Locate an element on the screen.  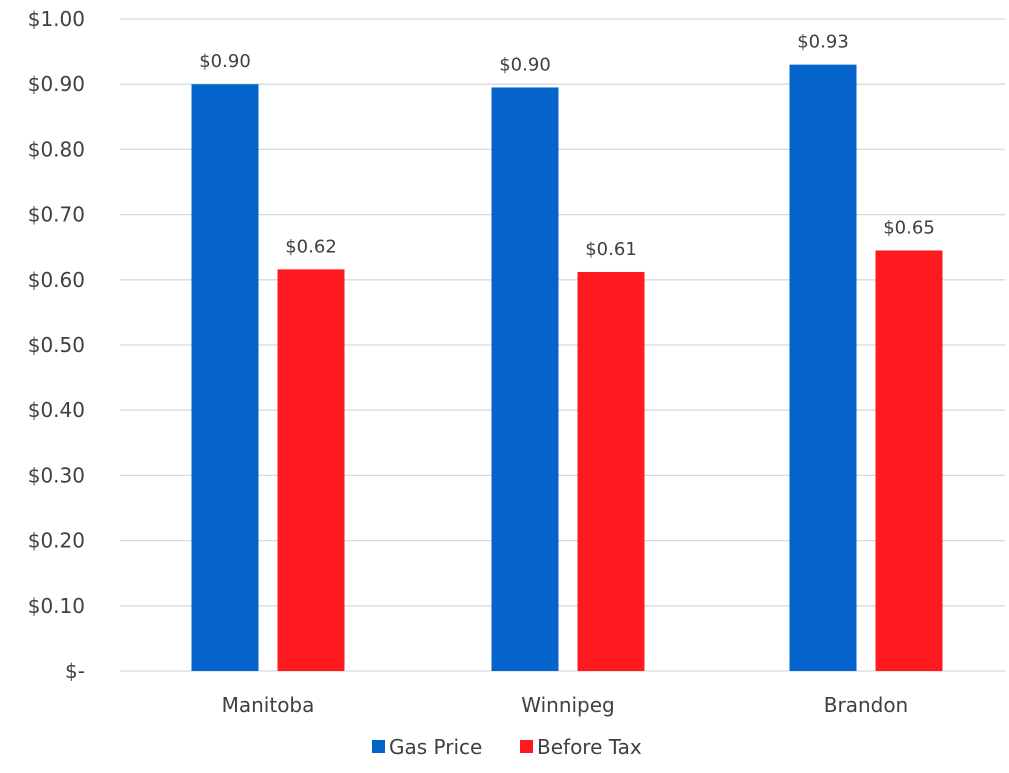
bar-before-tax-manitoba is located at coordinates (311, 470).